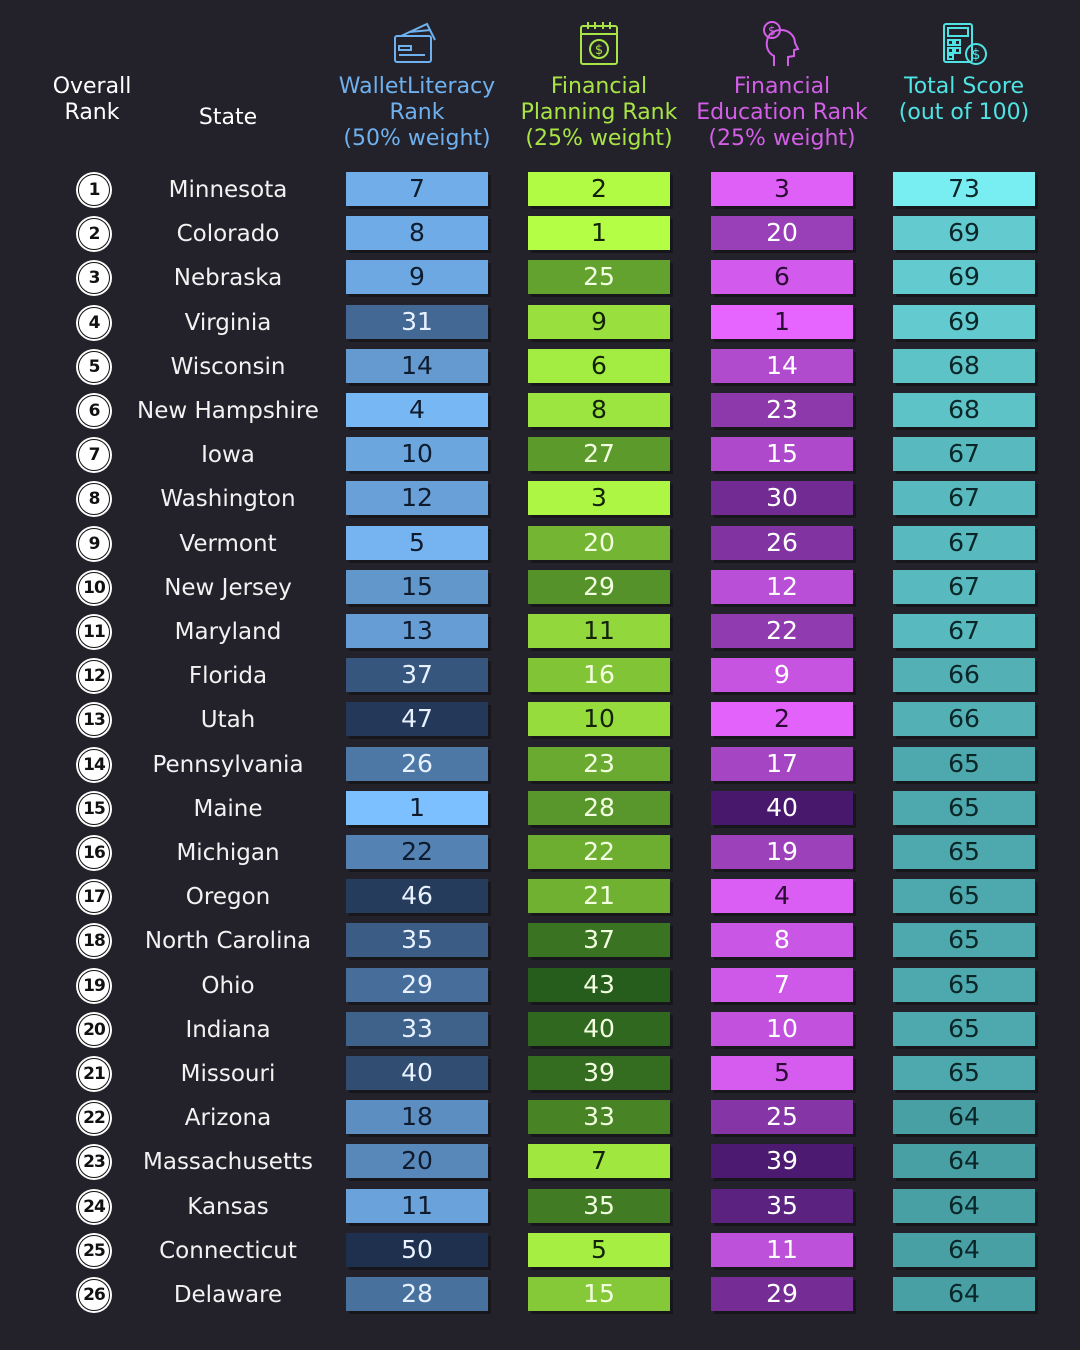 This screenshot has width=1080, height=1350. Describe the element at coordinates (599, 189) in the screenshot. I see `financial-planning-cell: 2` at that location.